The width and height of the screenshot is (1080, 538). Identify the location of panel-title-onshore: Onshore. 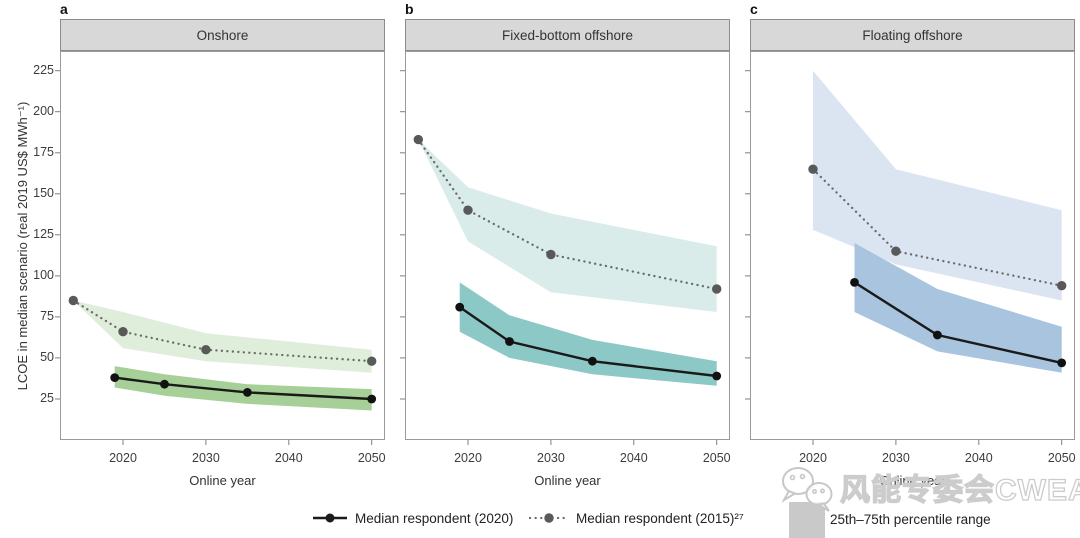
(222, 35).